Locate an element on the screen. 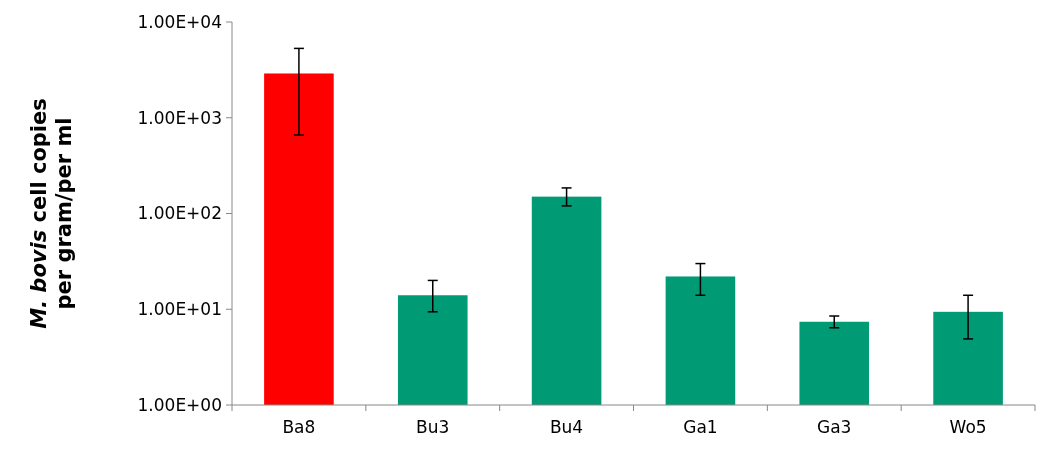 The image size is (1043, 453). x-tick-label: Bu4 is located at coordinates (566, 427).